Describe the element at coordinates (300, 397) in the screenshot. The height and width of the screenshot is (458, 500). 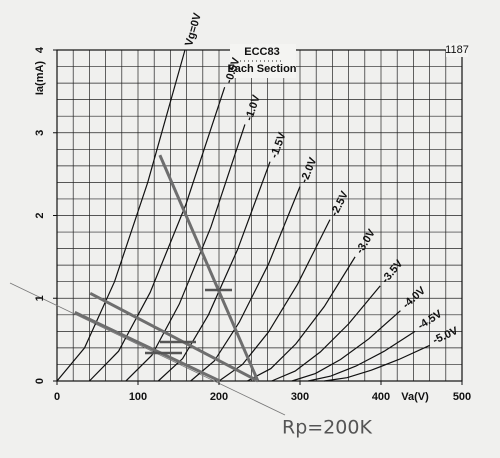
I see `x-tick-label: 300` at that location.